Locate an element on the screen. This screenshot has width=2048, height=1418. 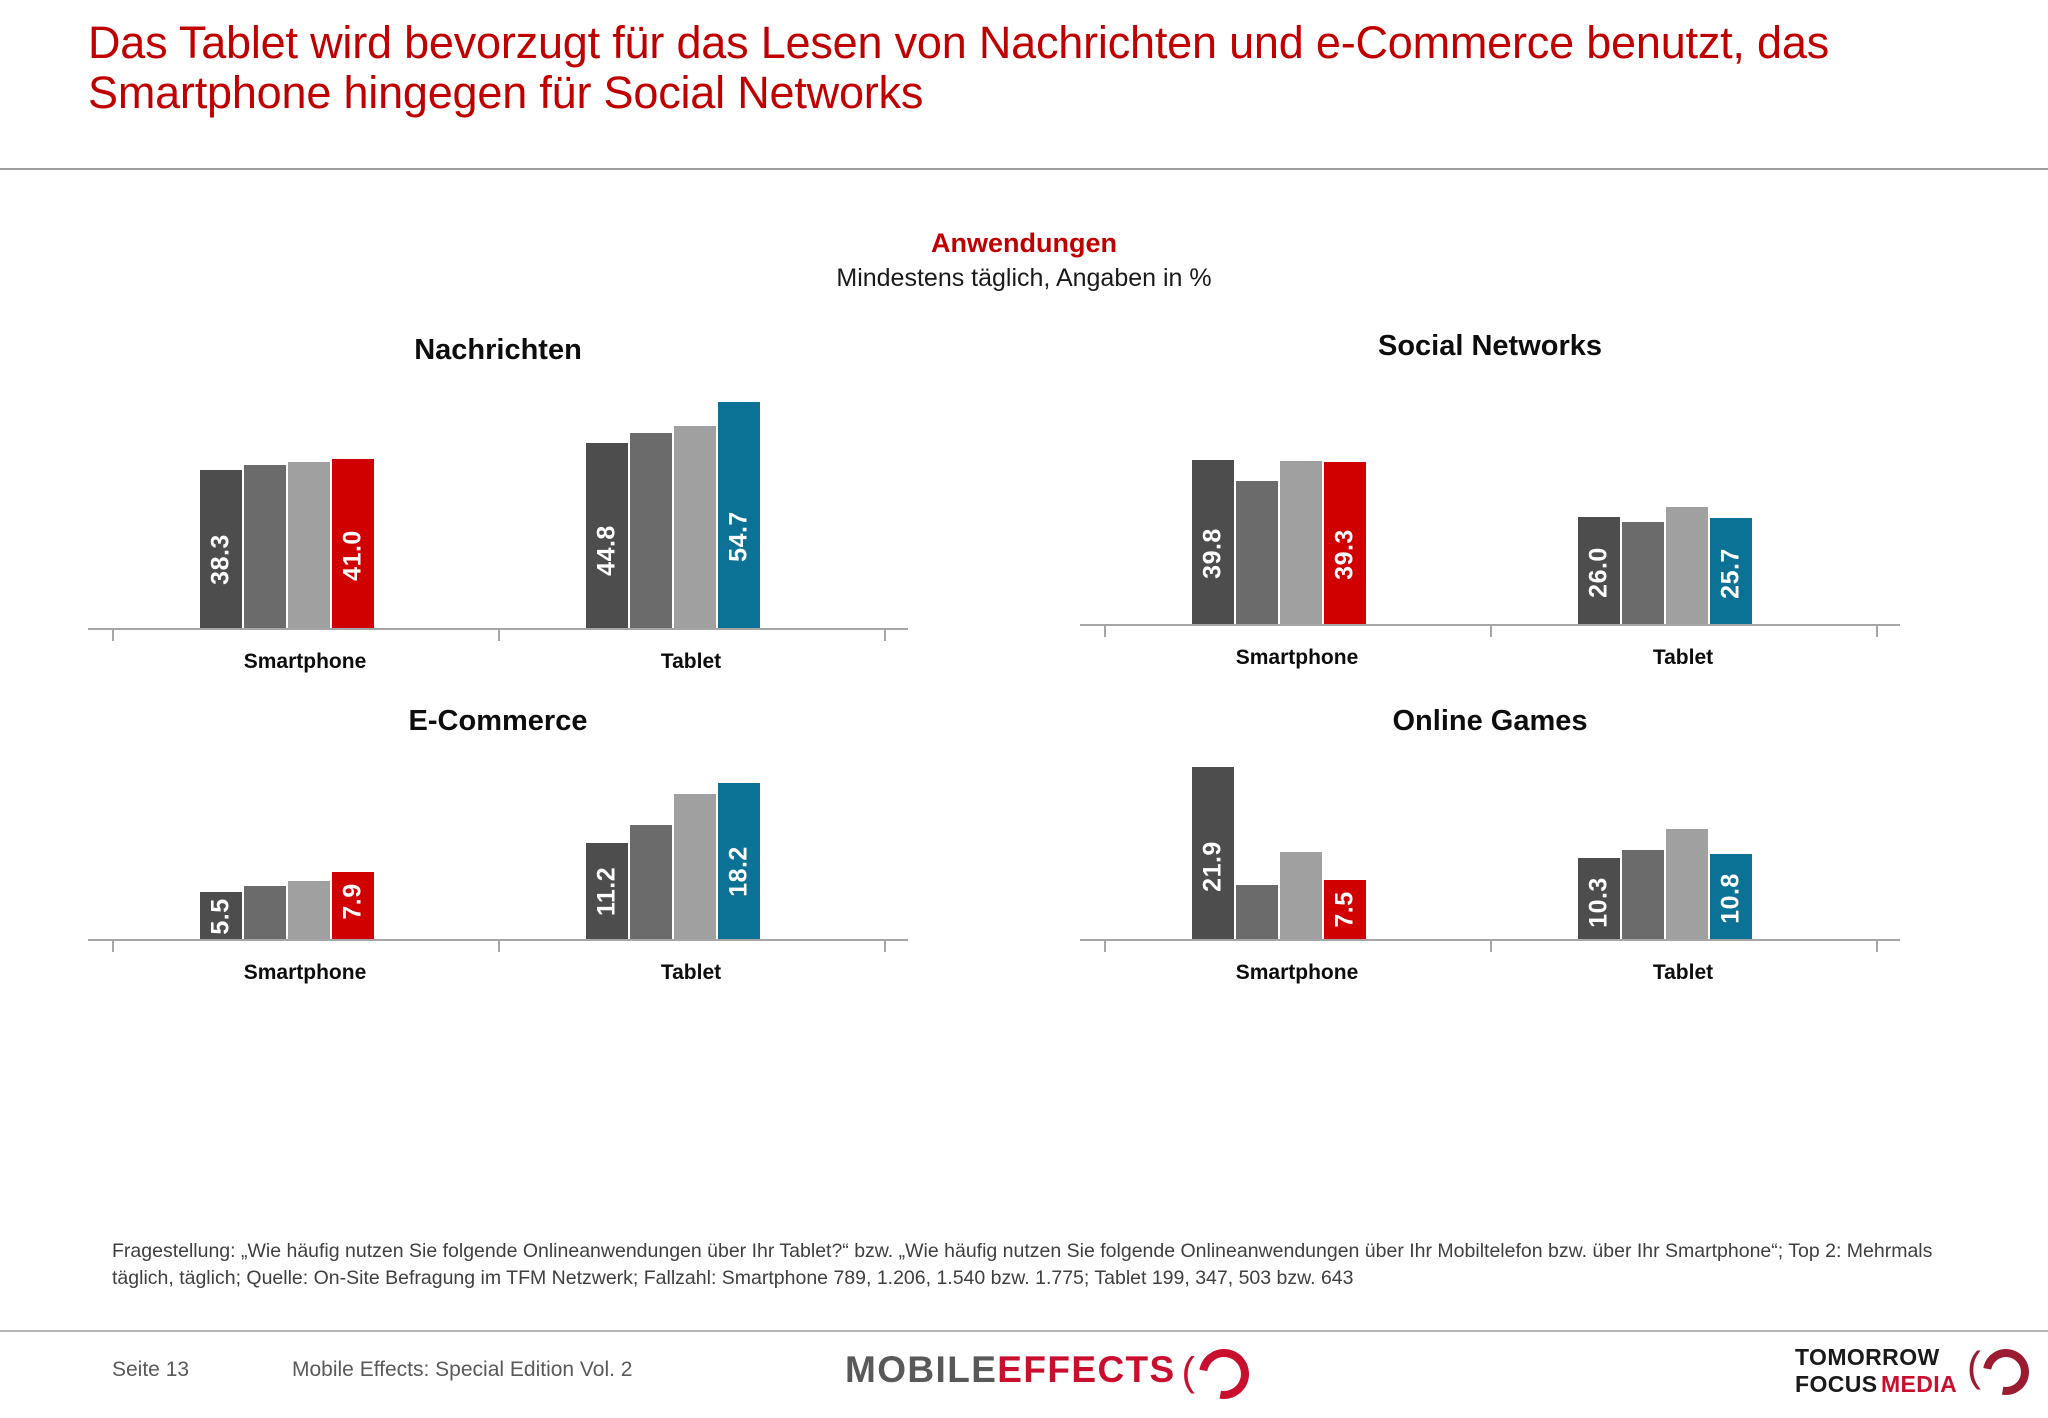
bar-value-label: 41.0 is located at coordinates (352, 556).